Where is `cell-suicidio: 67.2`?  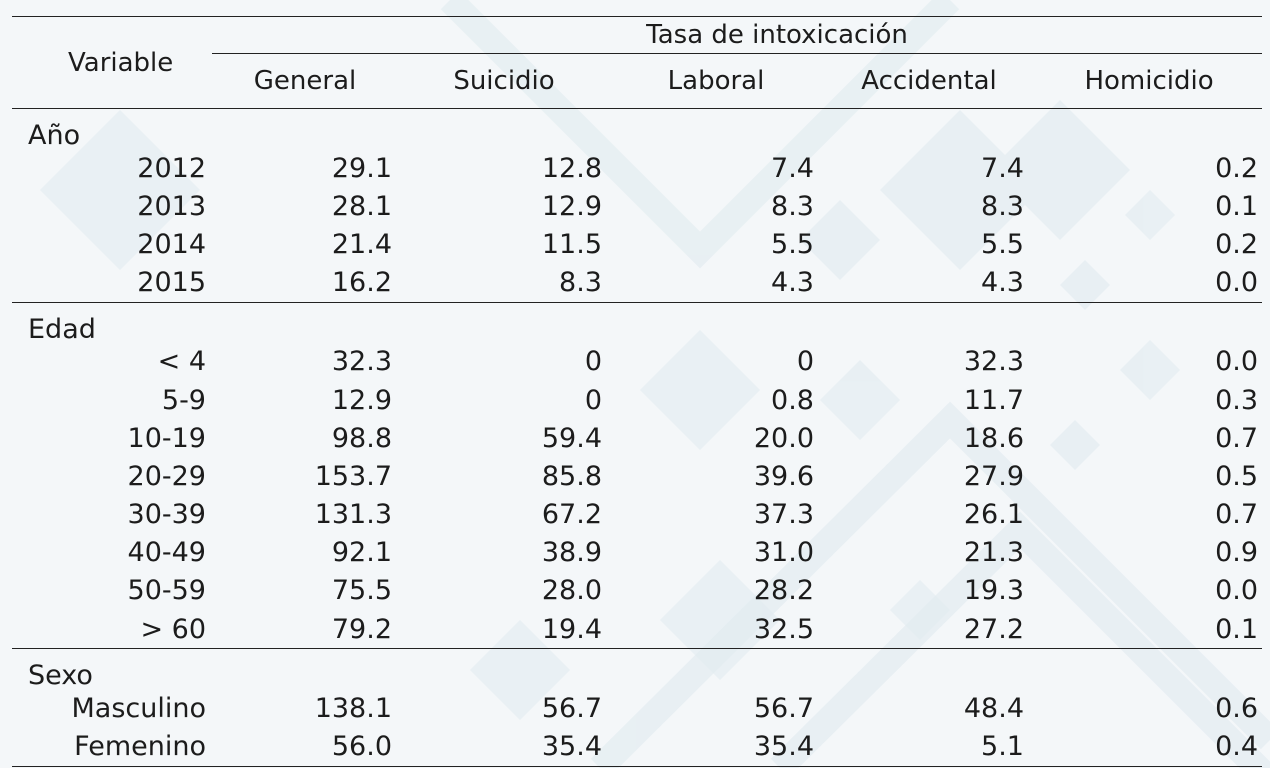
cell-suicidio: 67.2 is located at coordinates (571, 515).